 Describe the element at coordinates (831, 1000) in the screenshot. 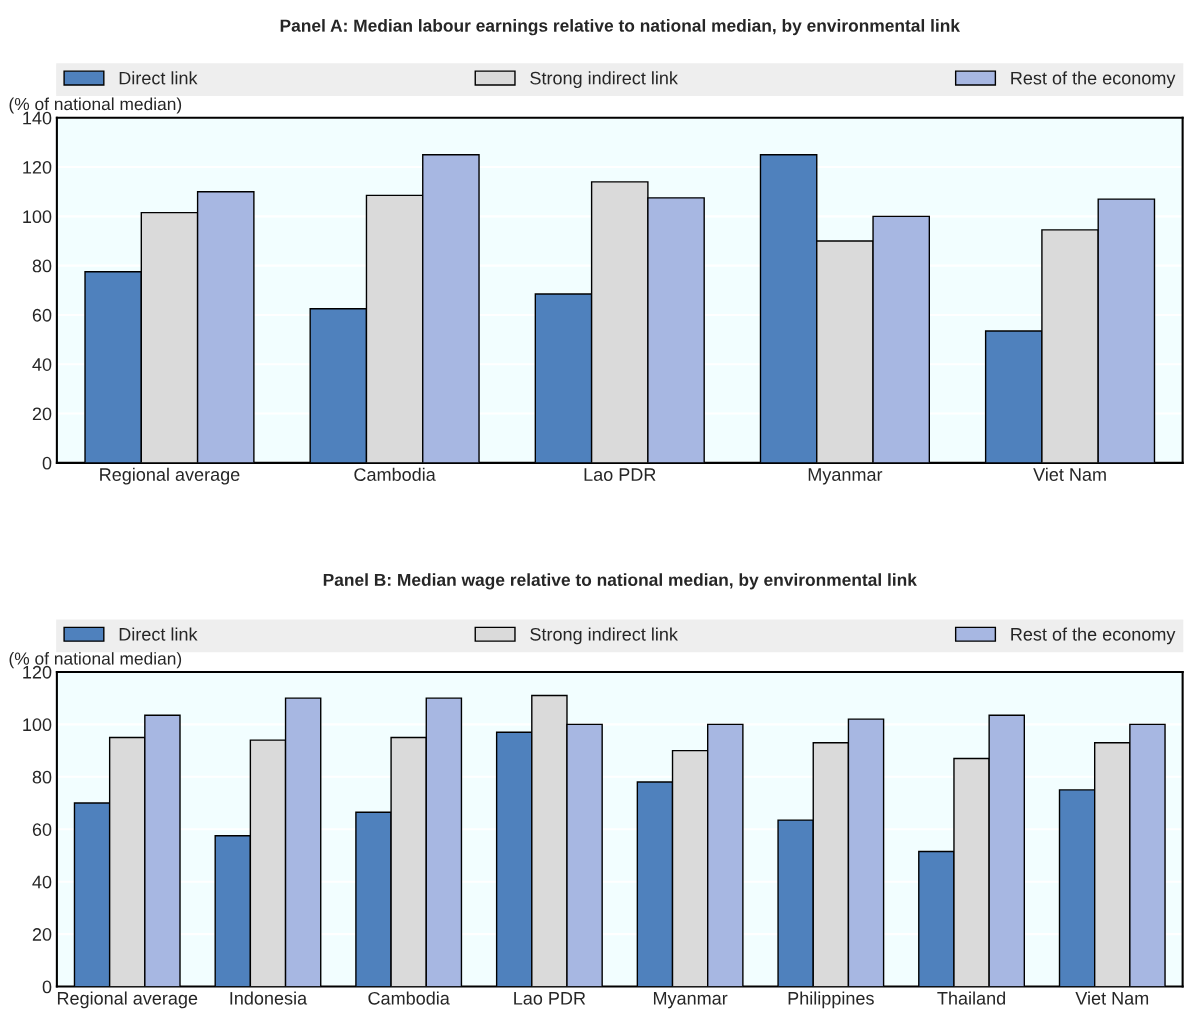

I see `x-tick-label: Philippines` at that location.